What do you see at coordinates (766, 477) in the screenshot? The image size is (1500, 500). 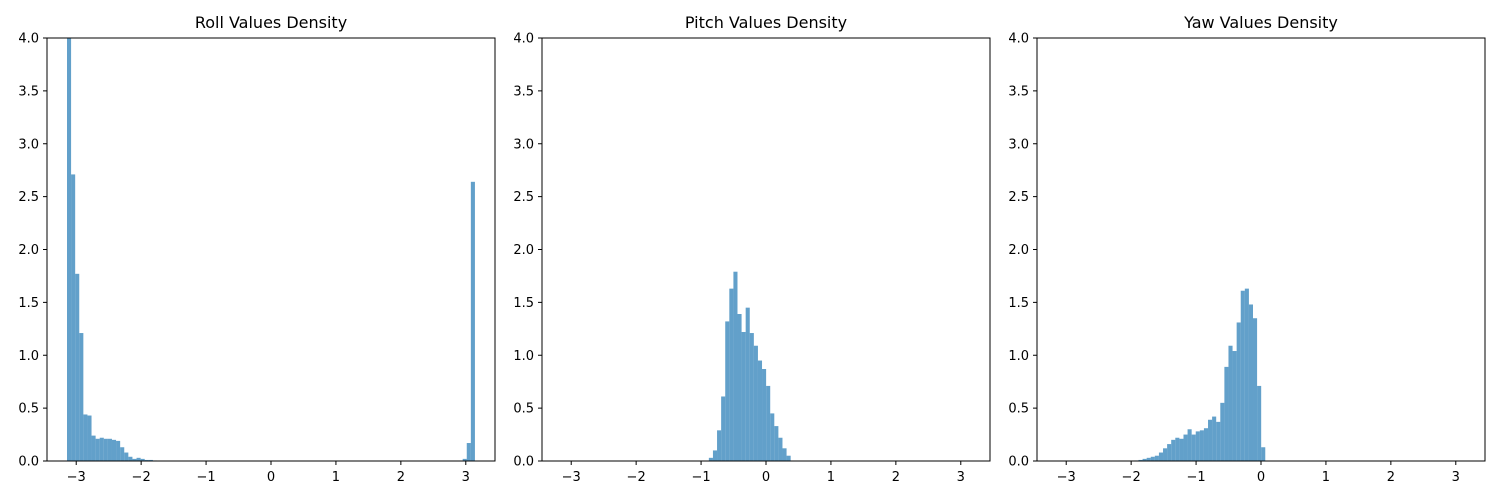 I see `pitch-x-tick-label: 0` at bounding box center [766, 477].